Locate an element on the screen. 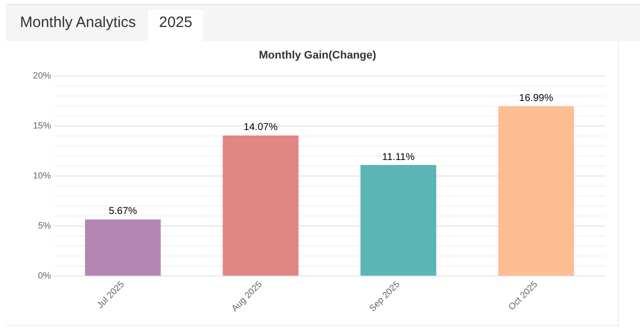 The height and width of the screenshot is (332, 640). y-tick-label: 10% is located at coordinates (42, 175).